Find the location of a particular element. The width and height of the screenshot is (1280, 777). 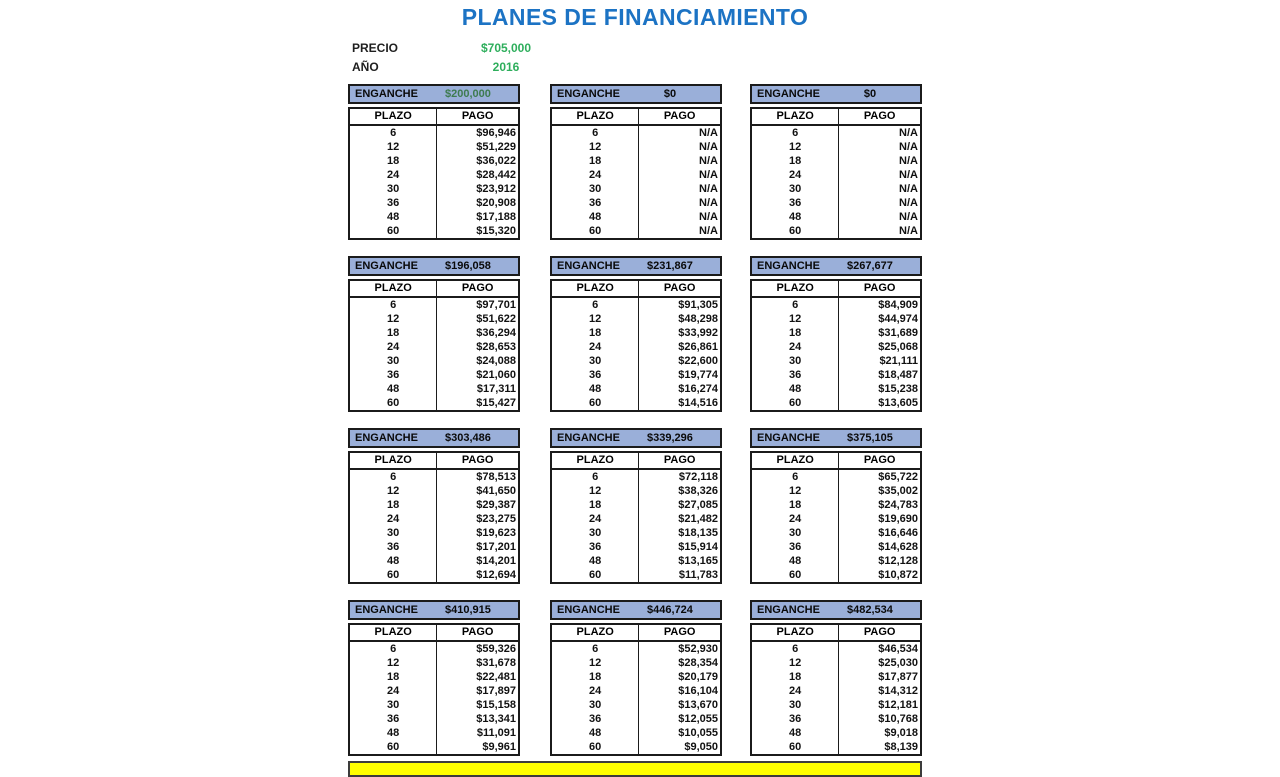

plan-row: 60 $9,961 is located at coordinates (434, 747).